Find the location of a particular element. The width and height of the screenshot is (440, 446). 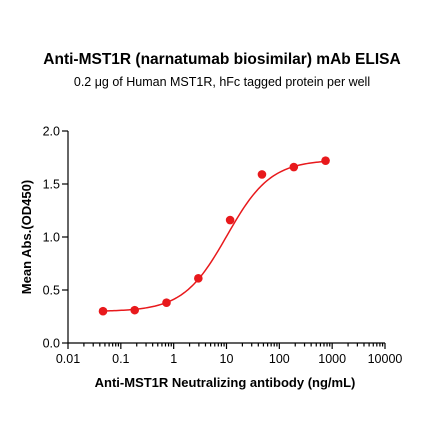

y-tick-label: 1.5 is located at coordinates (51, 185).